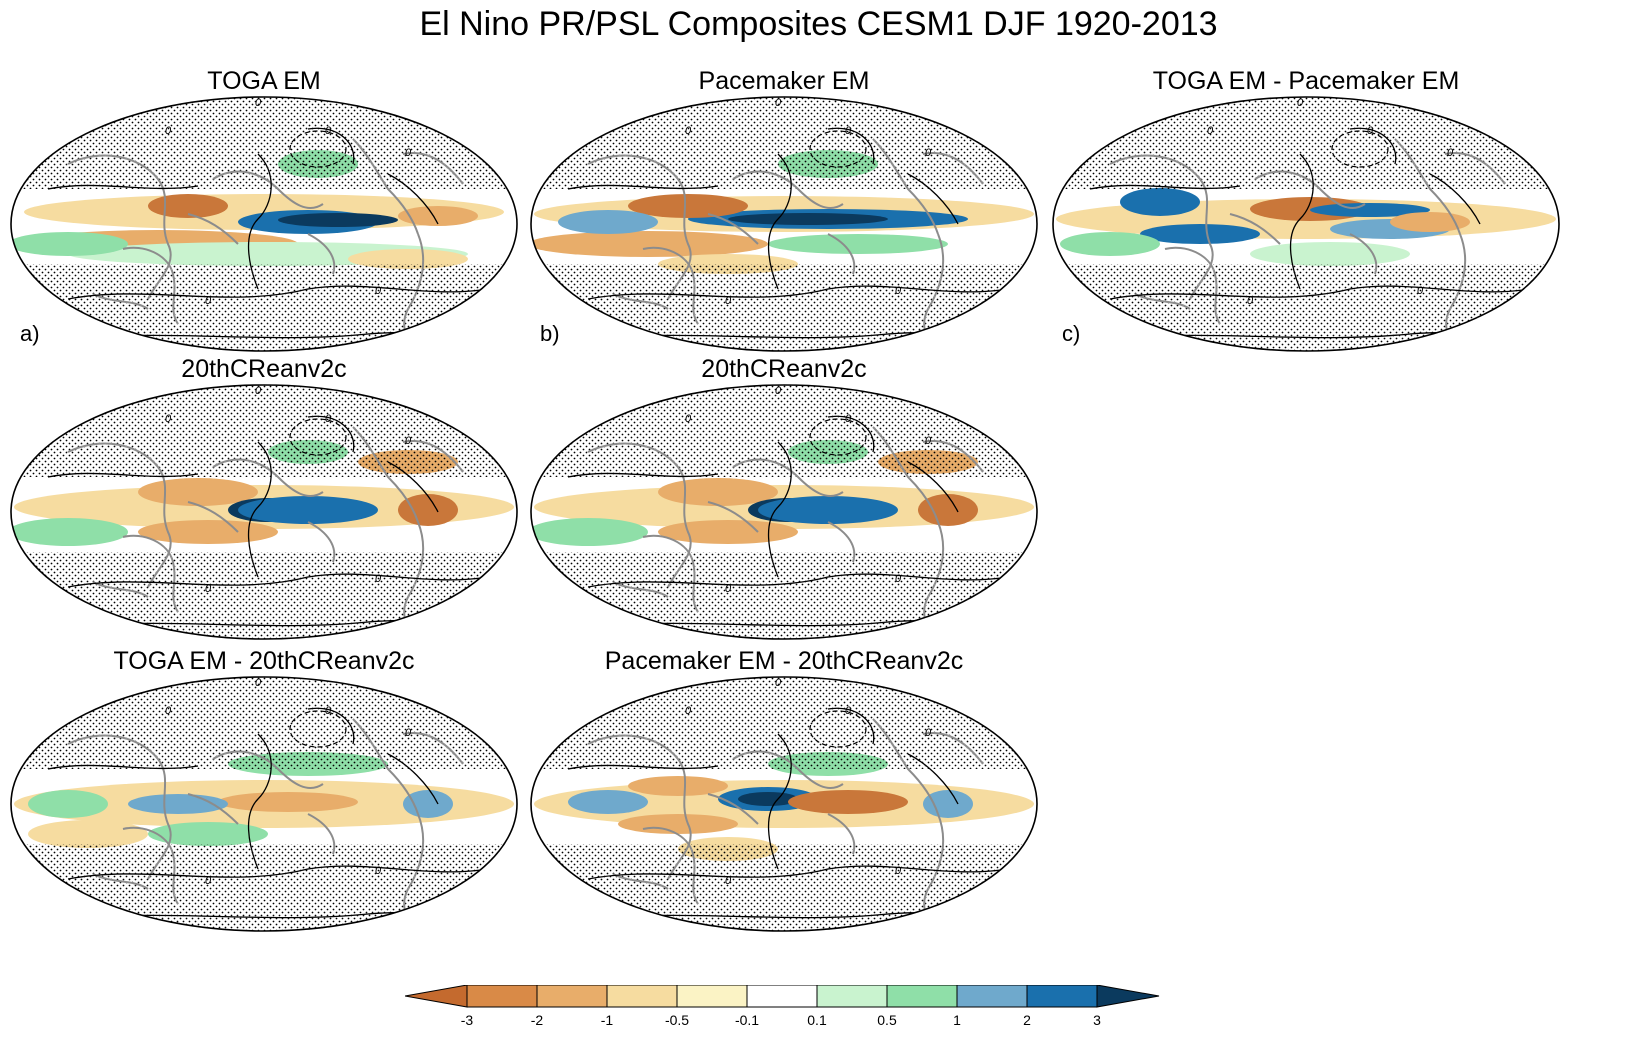 The image size is (1637, 1050). I want to click on map-reanalysis-1: 0 0 0 0 0 0 0, so click(264, 512).